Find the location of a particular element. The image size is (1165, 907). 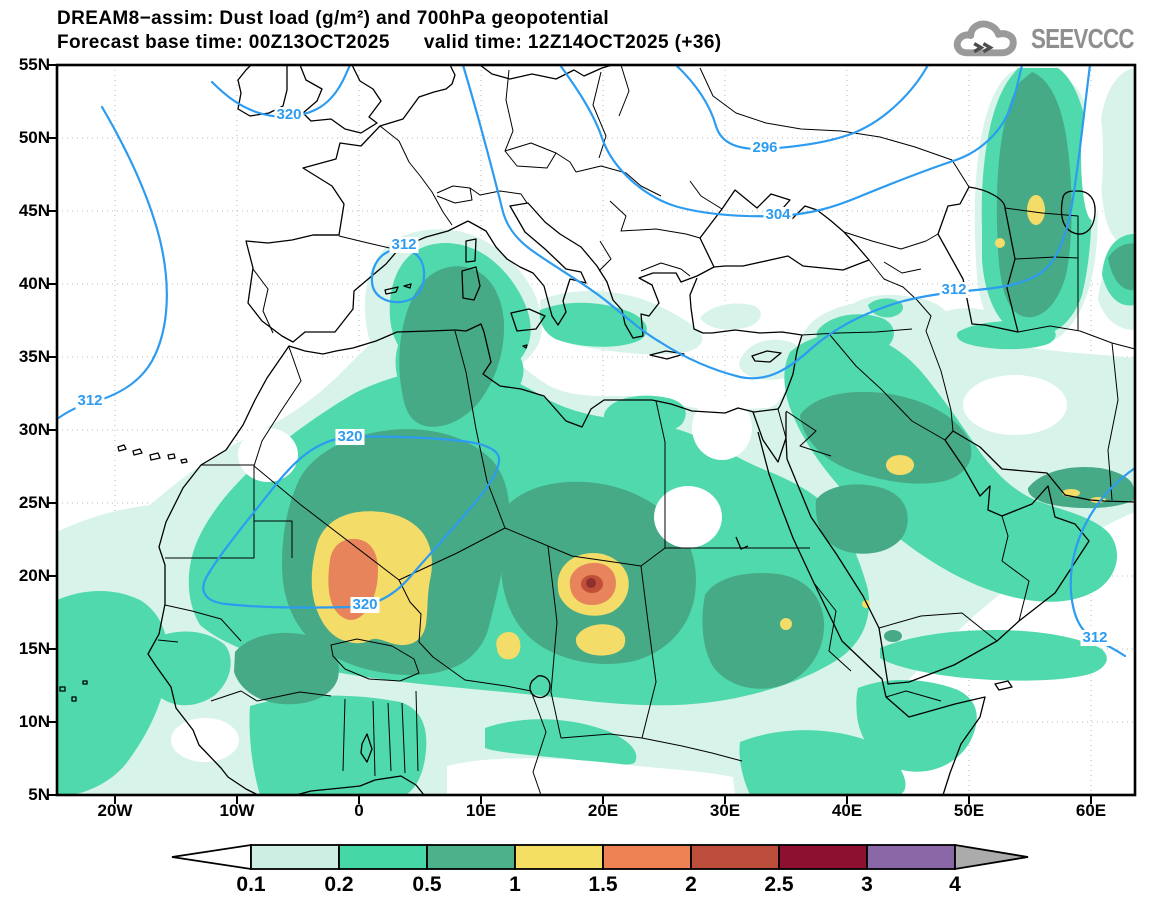

cloud-icon is located at coordinates (985, 38).